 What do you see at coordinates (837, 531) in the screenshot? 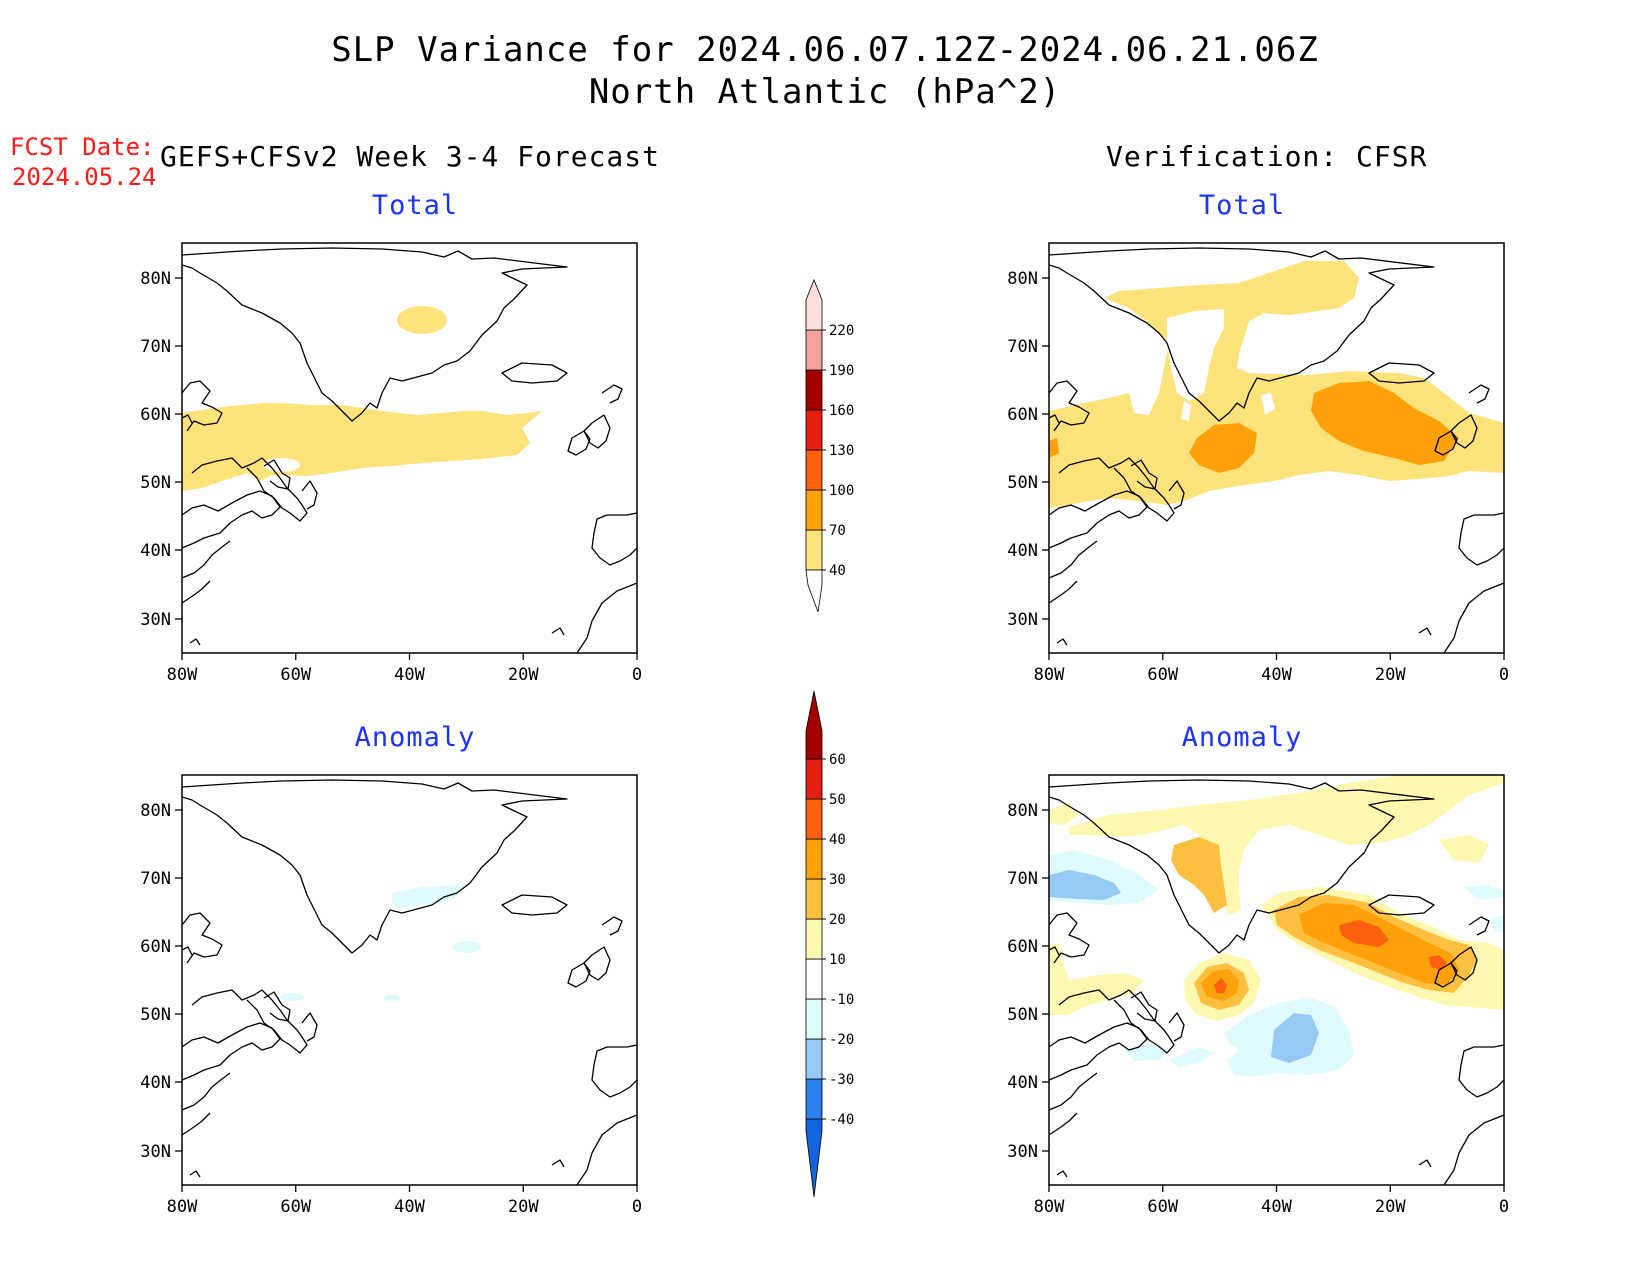
I see `colorbar-total-label: 70` at bounding box center [837, 531].